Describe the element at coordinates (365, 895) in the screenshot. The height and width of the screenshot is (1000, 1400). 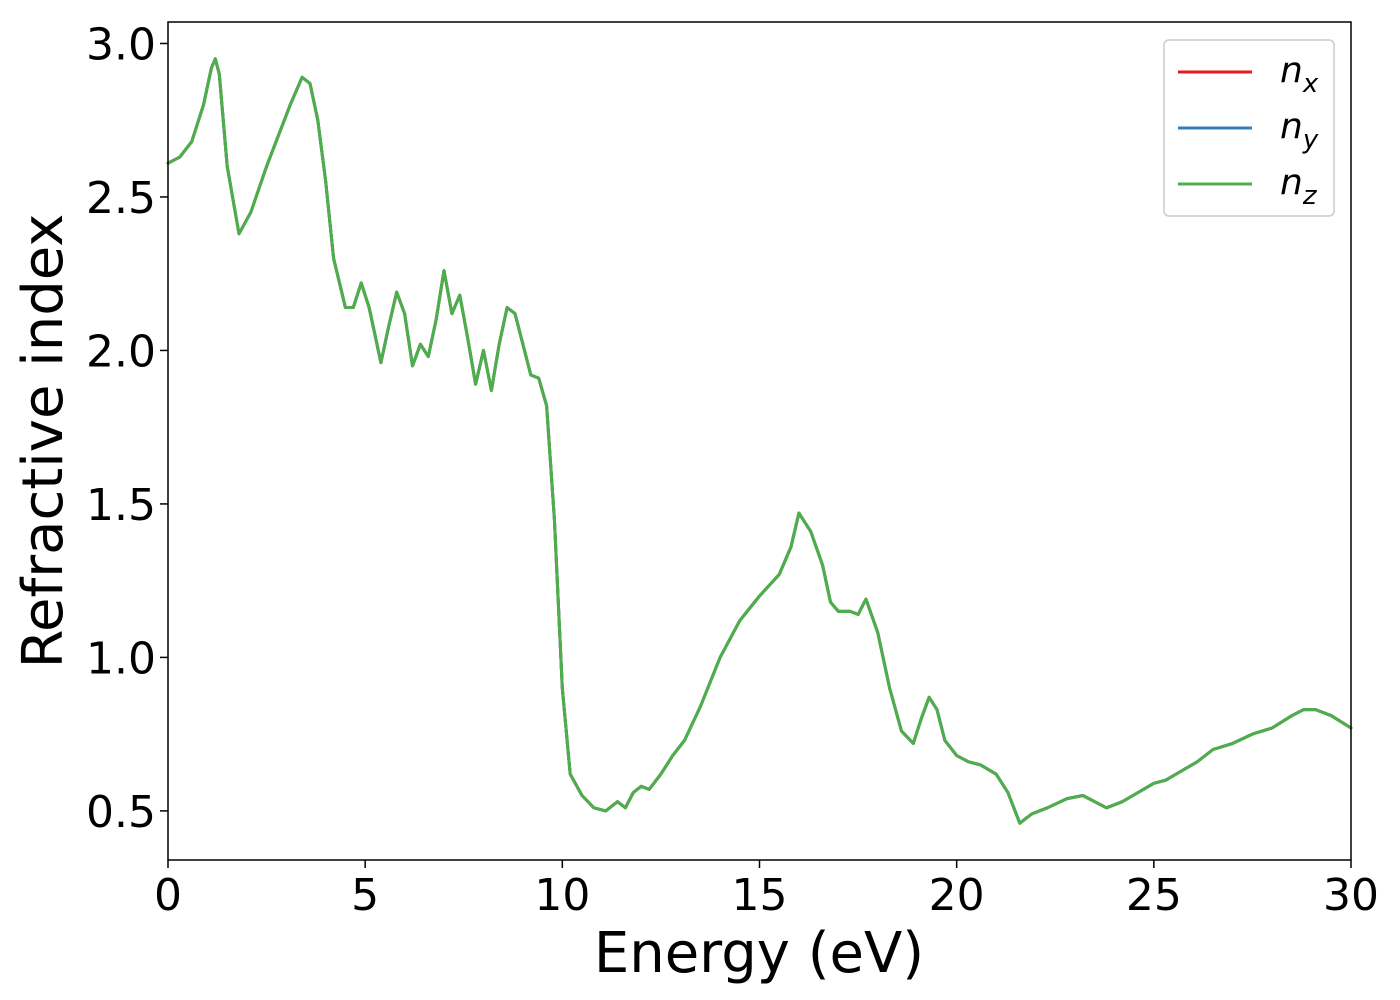
I see `x-tick-label: 5` at that location.